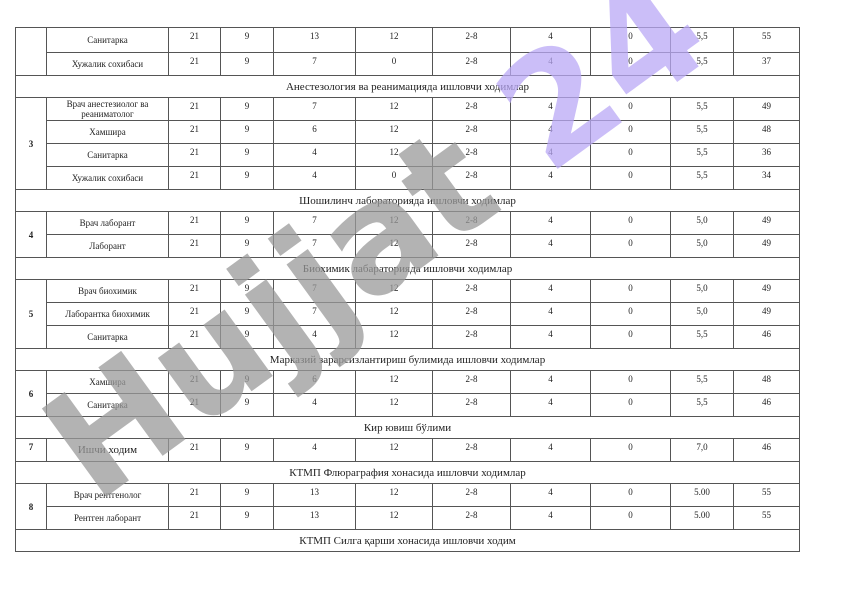 The width and height of the screenshot is (842, 596). Describe the element at coordinates (107, 109) in the screenshot. I see `position-name: Врач анестезиолог ва реаниматолог` at that location.